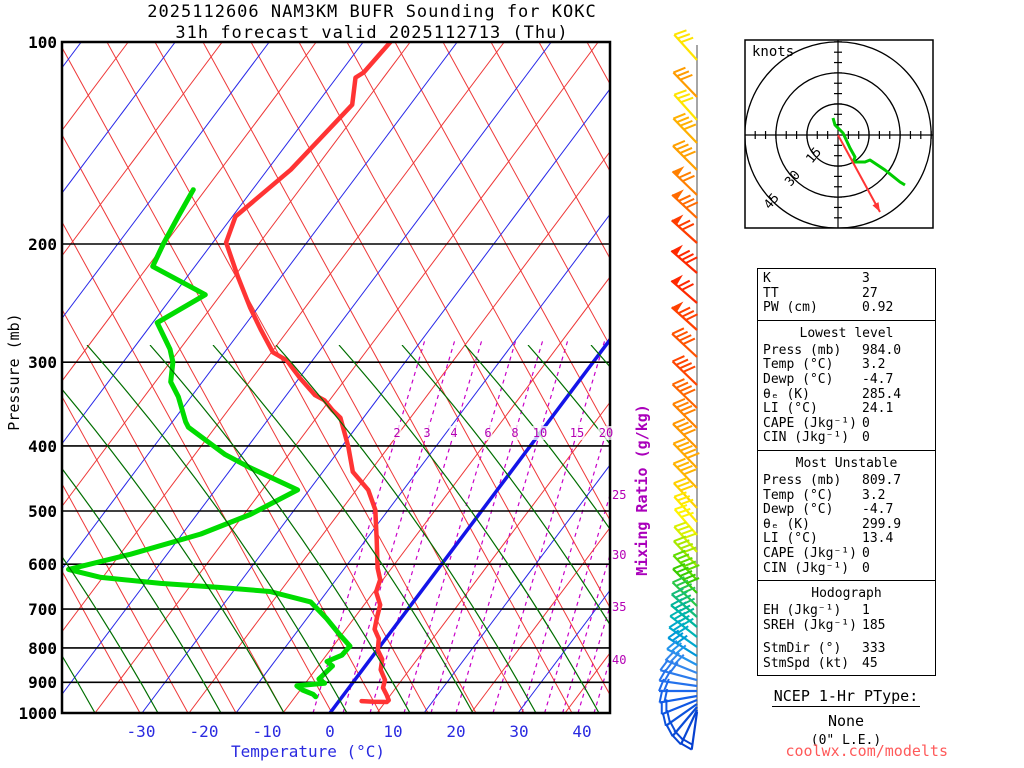 The height and width of the screenshot is (768, 1024). I want to click on pressure-tick: 1000, so click(37, 713).